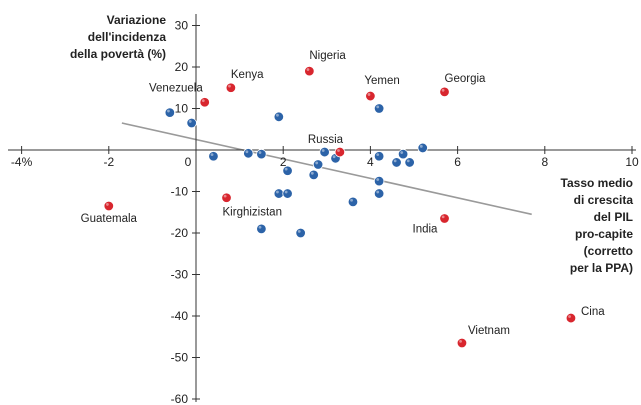 This screenshot has height=405, width=641. What do you see at coordinates (466, 79) in the screenshot?
I see `point-label: Georgia` at bounding box center [466, 79].